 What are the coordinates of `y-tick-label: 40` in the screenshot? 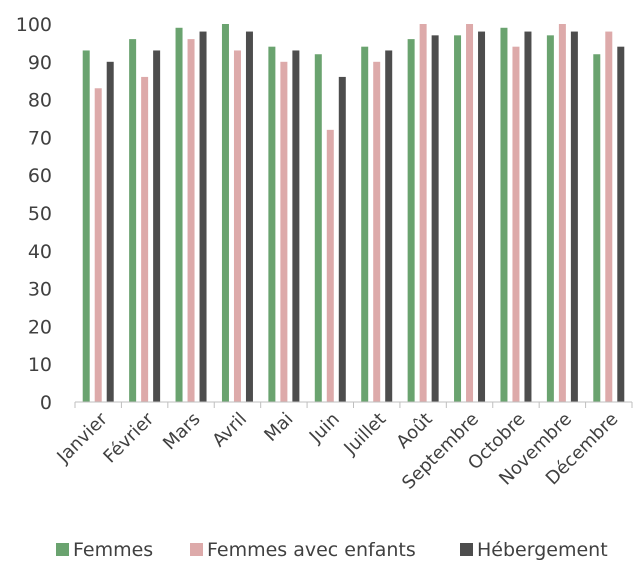 It's located at (40, 252).